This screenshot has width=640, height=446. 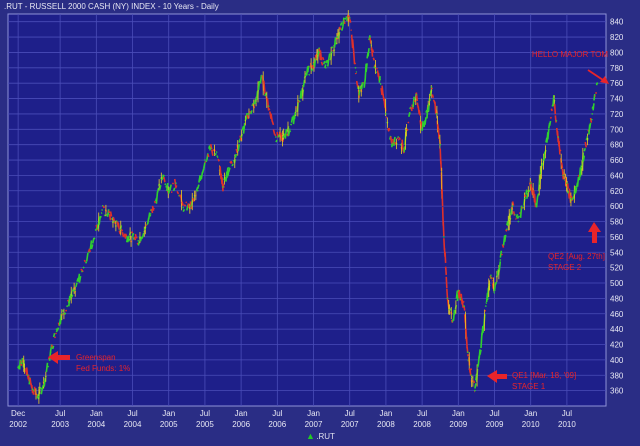 What do you see at coordinates (350, 424) in the screenshot?
I see `x-tick-year: 2007` at bounding box center [350, 424].